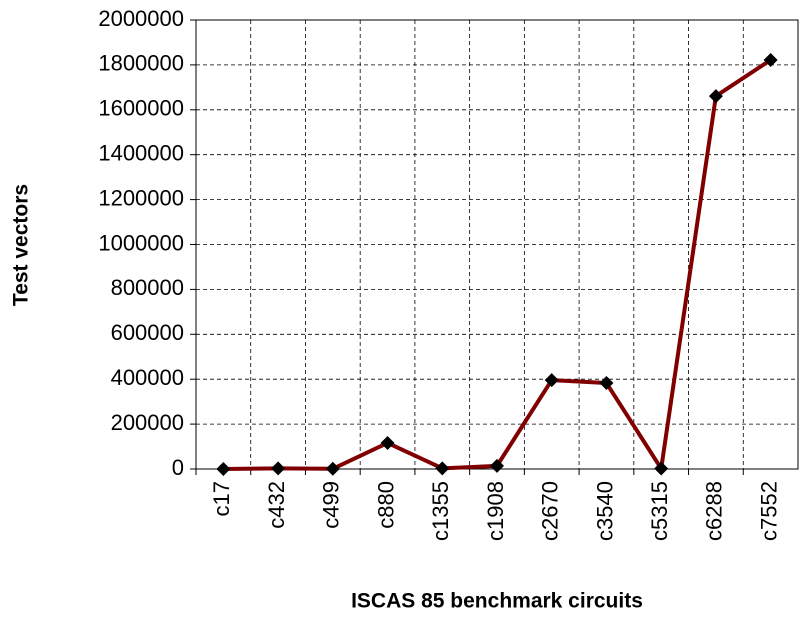 The width and height of the screenshot is (801, 625). Describe the element at coordinates (141, 108) in the screenshot. I see `y-tick-label: 1600000` at that location.